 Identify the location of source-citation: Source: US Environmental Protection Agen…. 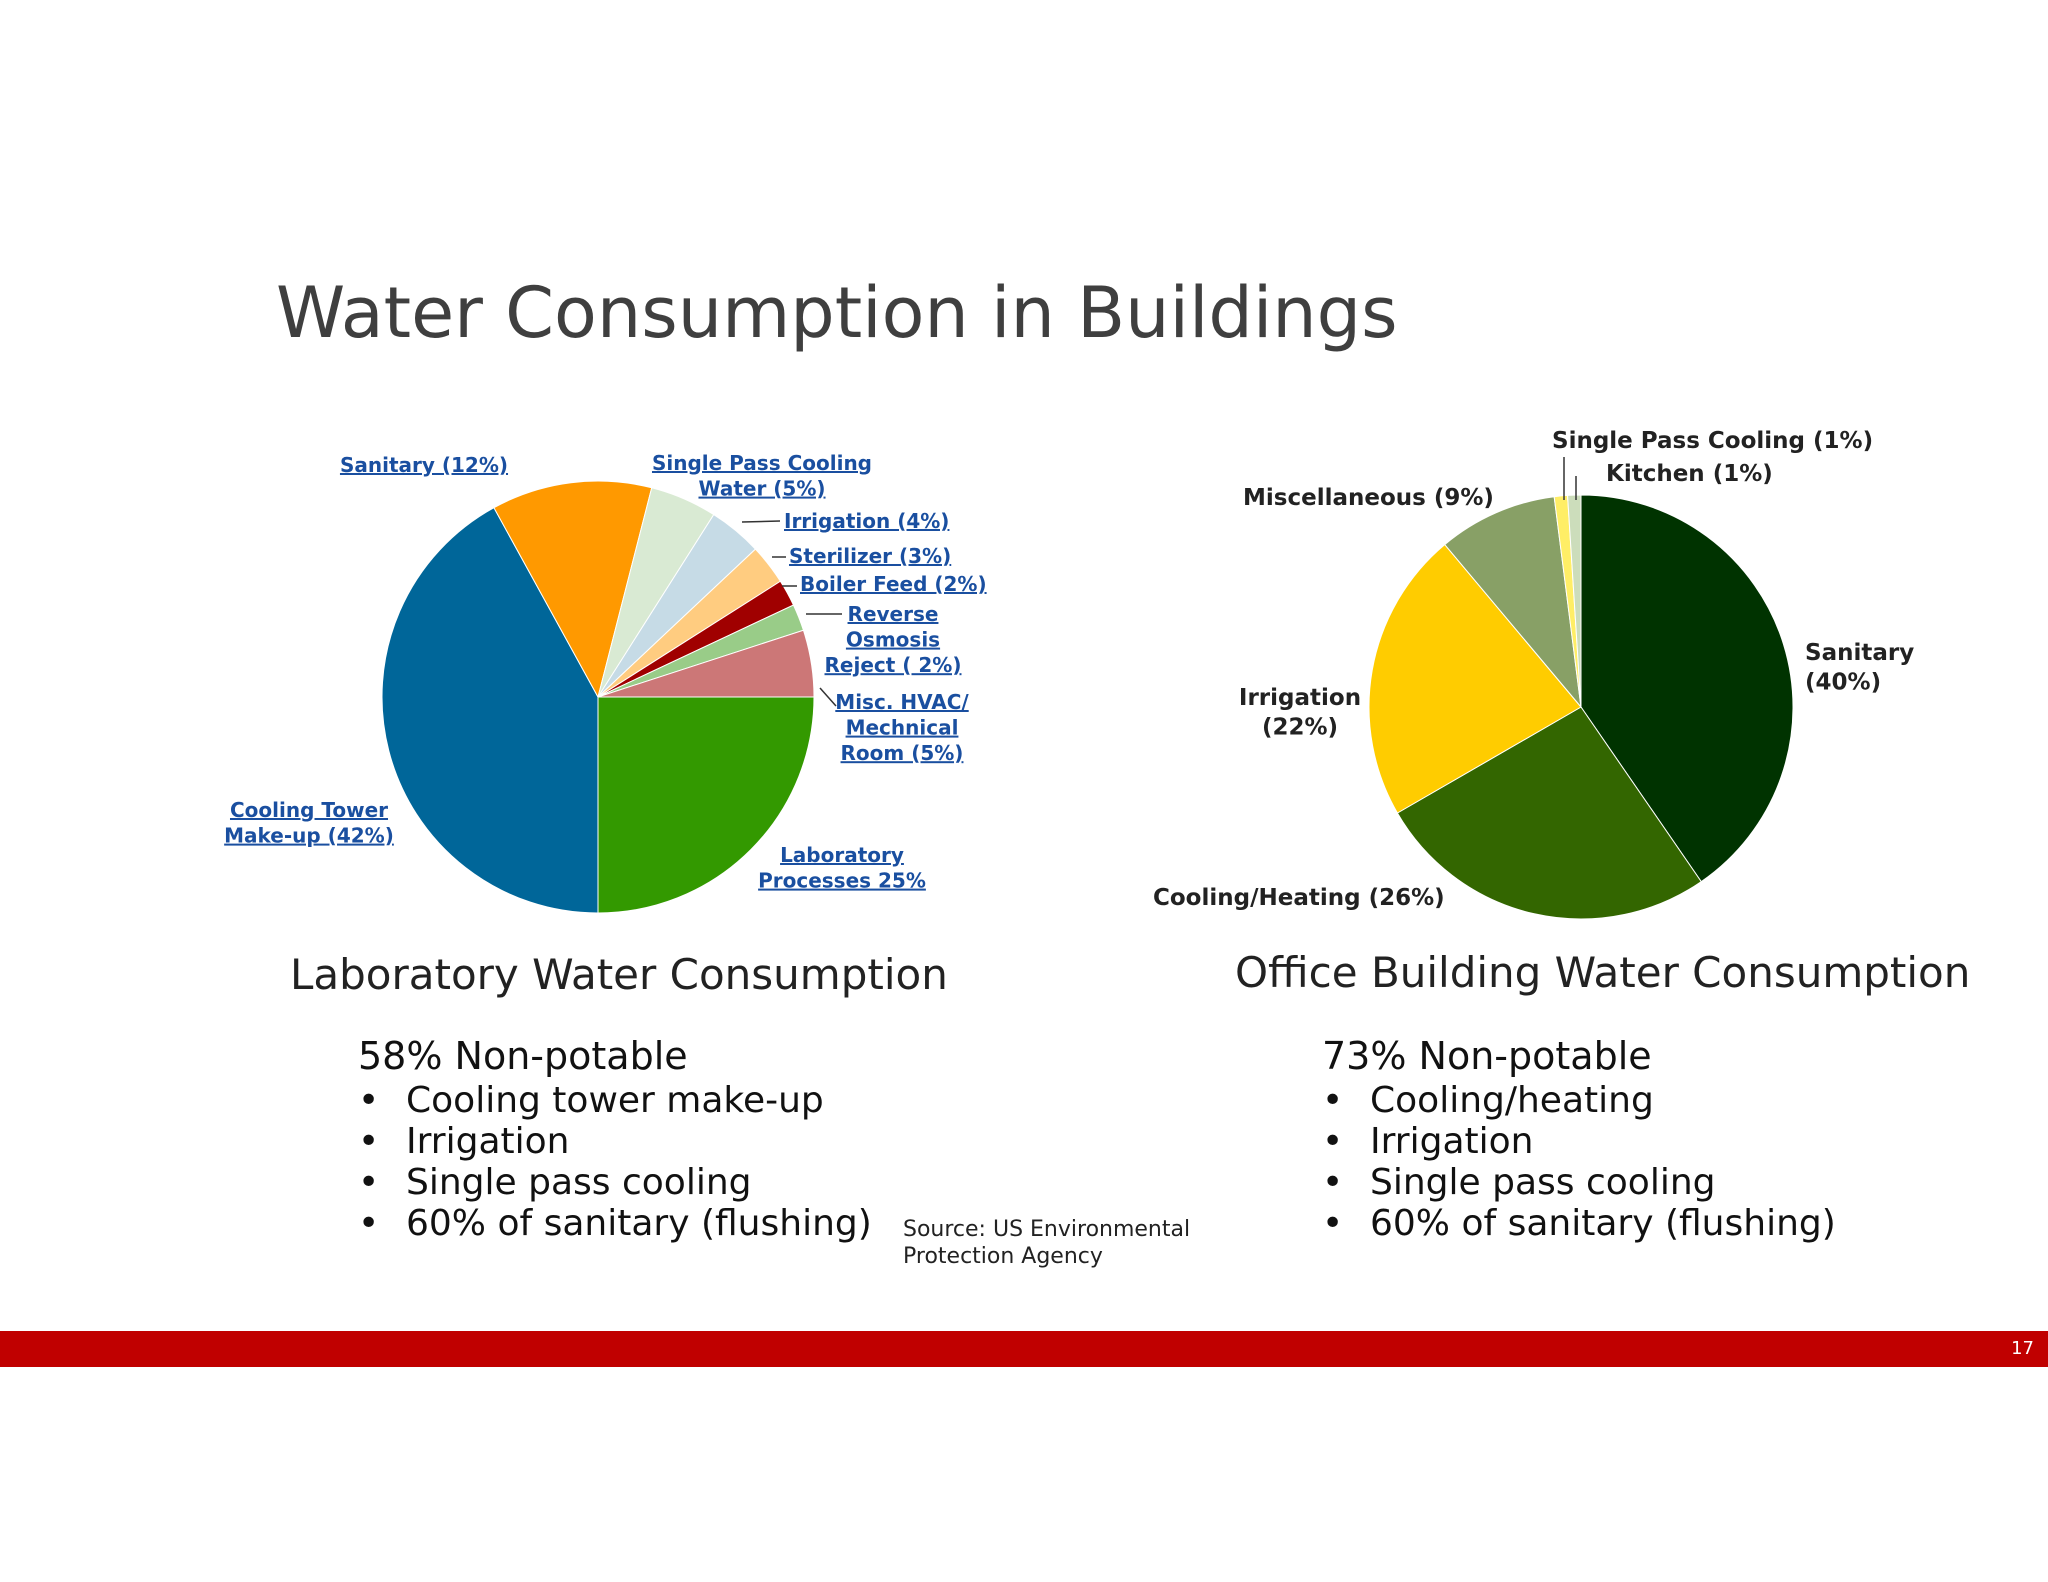
(1047, 1243).